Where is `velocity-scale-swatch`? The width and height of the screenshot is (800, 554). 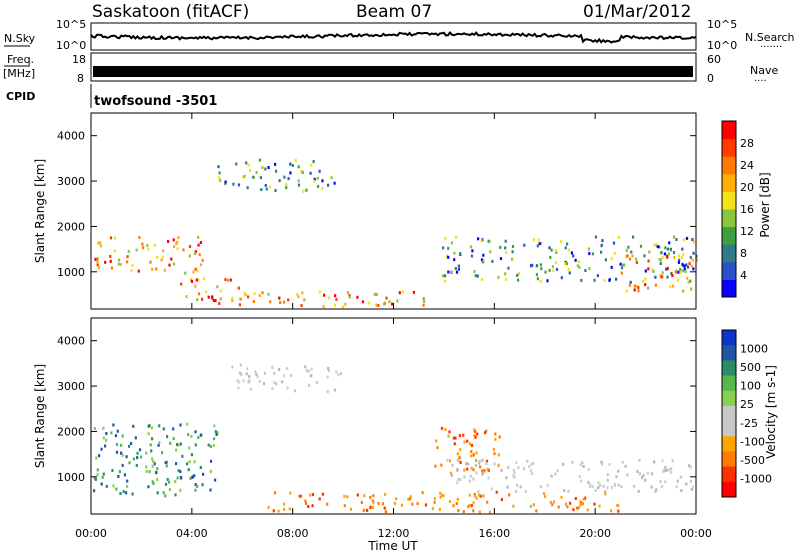
velocity-scale-swatch is located at coordinates (729, 489).